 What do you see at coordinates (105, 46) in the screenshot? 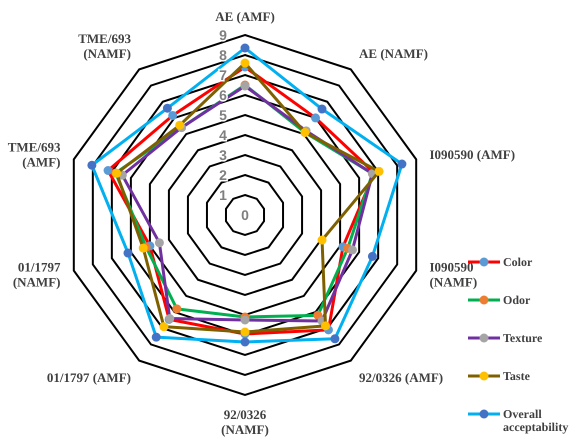
I see `spoke-label: TME/693 (NAMF)` at bounding box center [105, 46].